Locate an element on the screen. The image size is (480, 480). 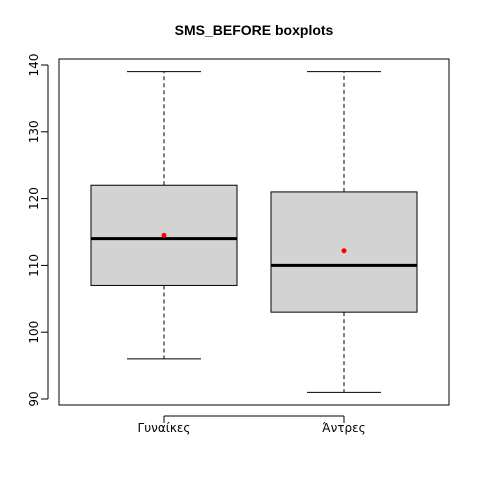
y-tick-label-120: 120 is located at coordinates (34, 198).